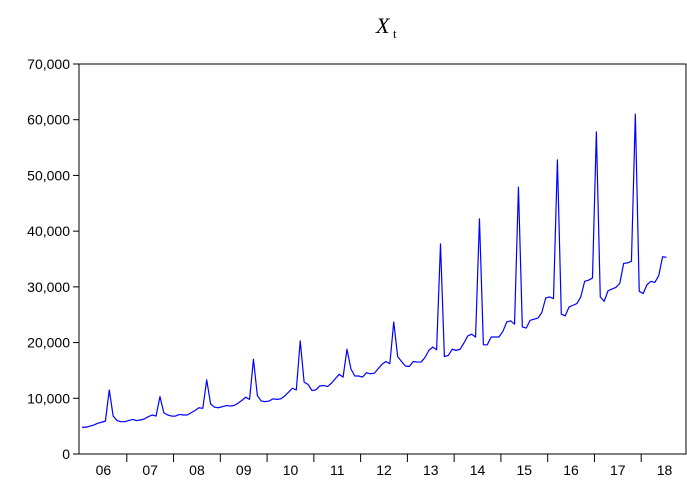 The height and width of the screenshot is (484, 687). What do you see at coordinates (618, 470) in the screenshot?
I see `x-tick-label: 17` at bounding box center [618, 470].